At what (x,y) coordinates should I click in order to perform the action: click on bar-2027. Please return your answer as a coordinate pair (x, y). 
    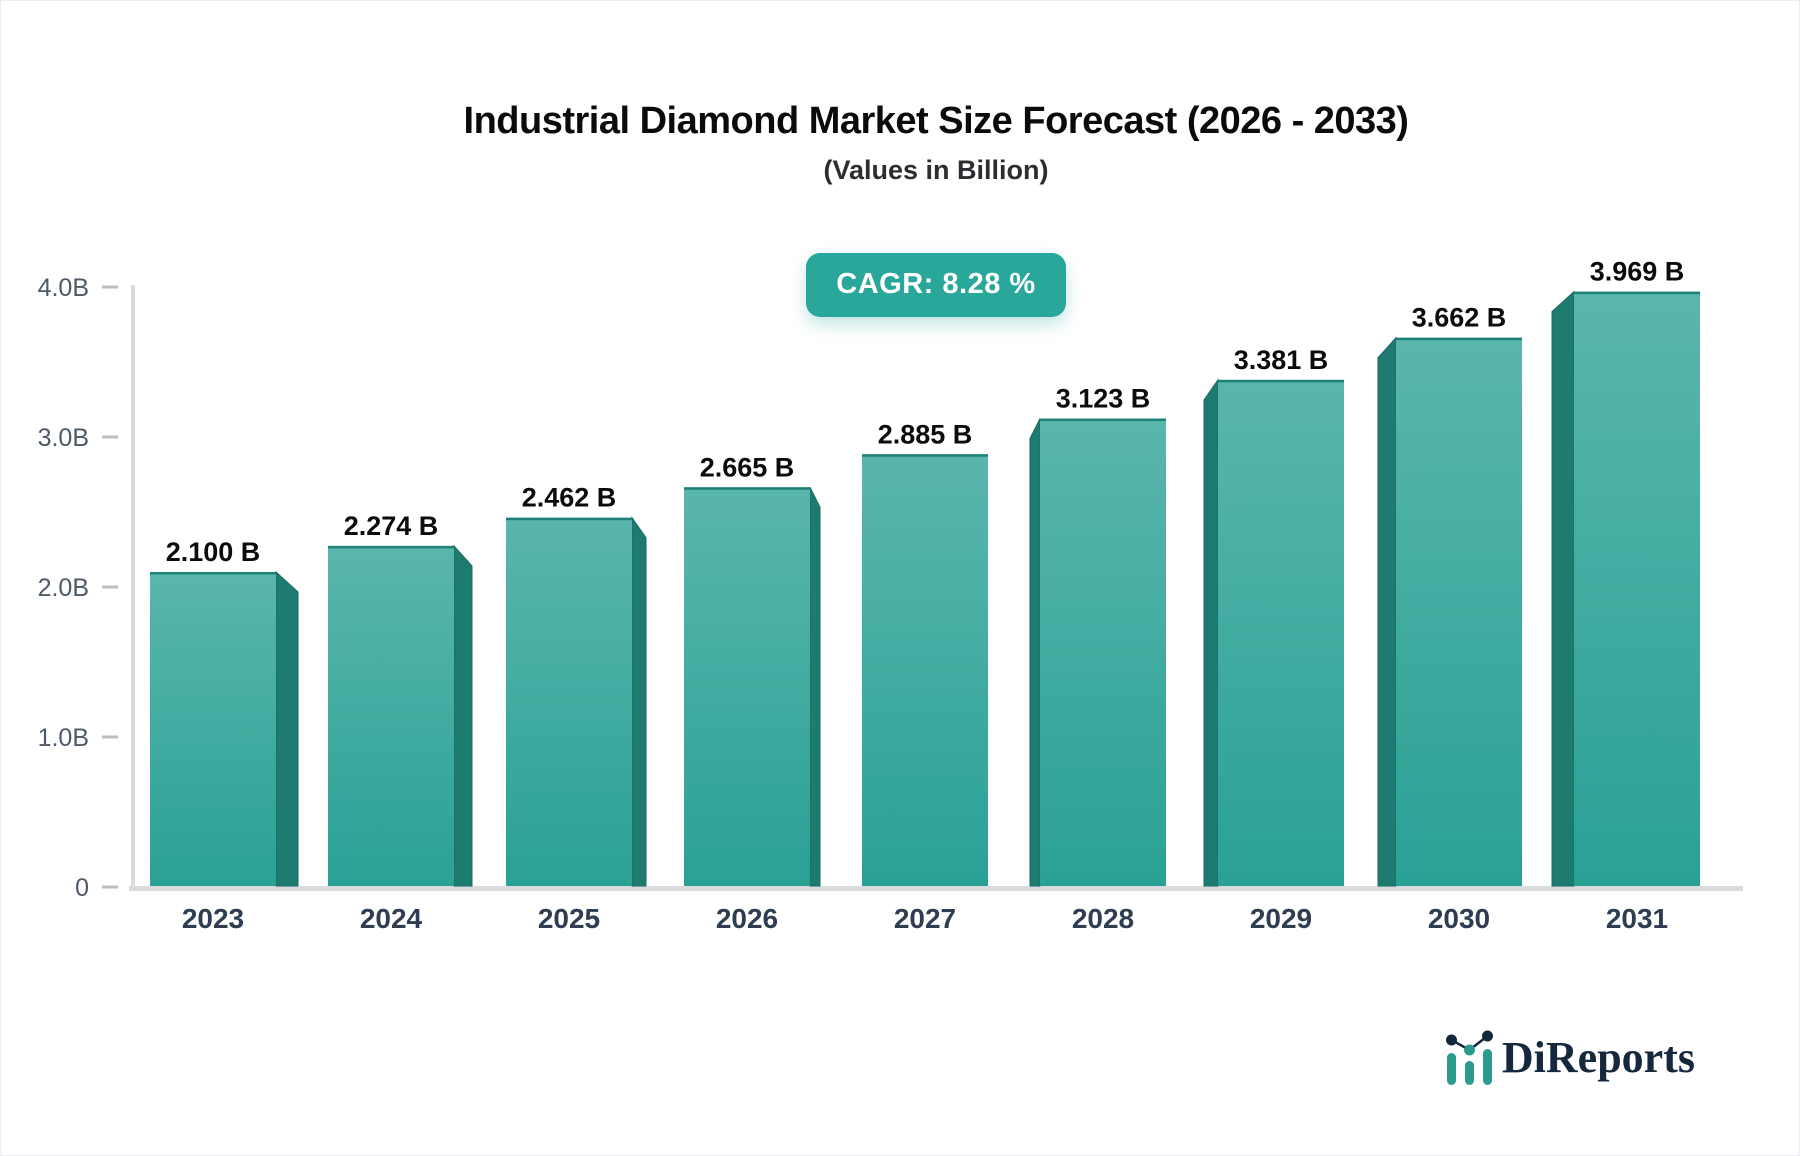
    Looking at the image, I should click on (925, 670).